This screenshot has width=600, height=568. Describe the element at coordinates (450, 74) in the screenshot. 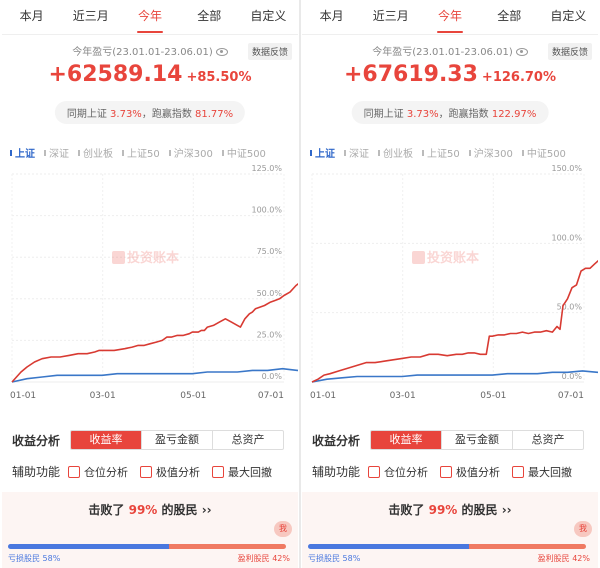

I see `profit-summary: +67619.33 +126.70%` at that location.